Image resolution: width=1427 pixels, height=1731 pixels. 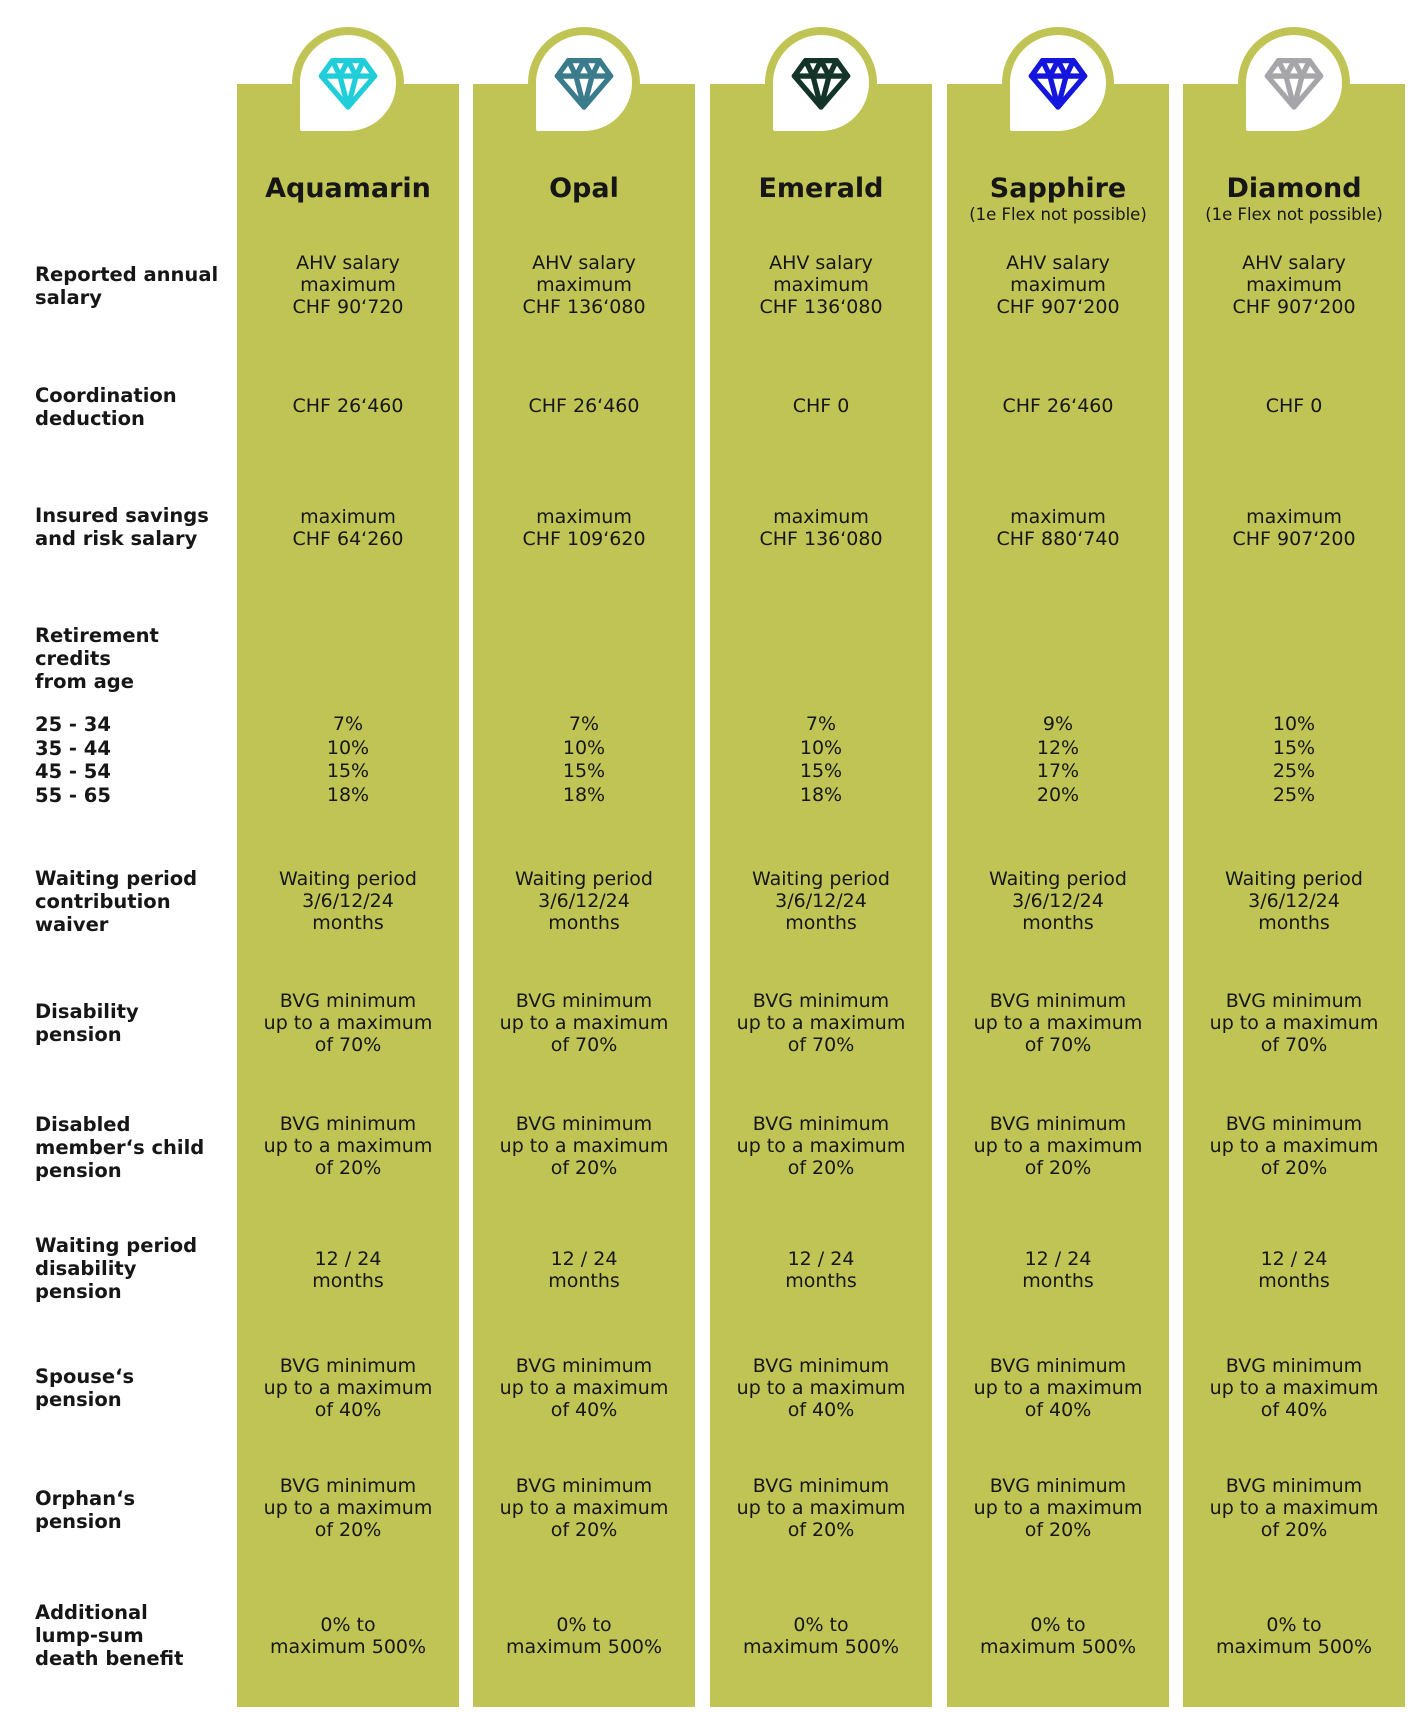 I want to click on cell-retirement-credits: 10% 15% 25% 25%, so click(x=1294, y=759).